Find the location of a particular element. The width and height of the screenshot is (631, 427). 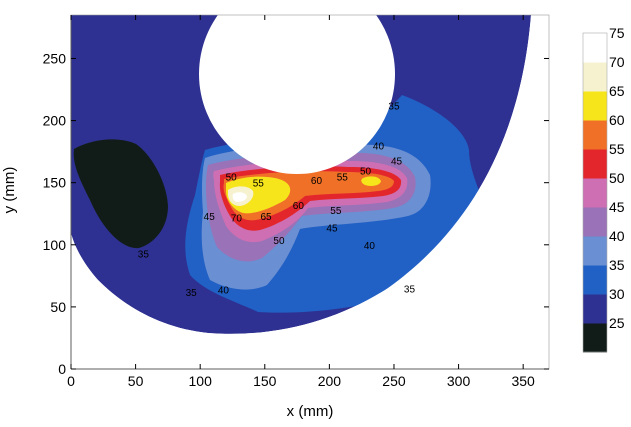

colorbar-label: 55 is located at coordinates (617, 149).